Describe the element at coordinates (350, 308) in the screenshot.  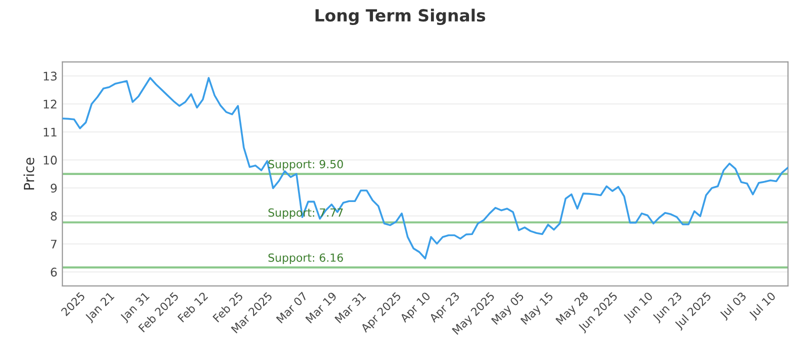
I see `x-tick-label: Mar 31` at that location.